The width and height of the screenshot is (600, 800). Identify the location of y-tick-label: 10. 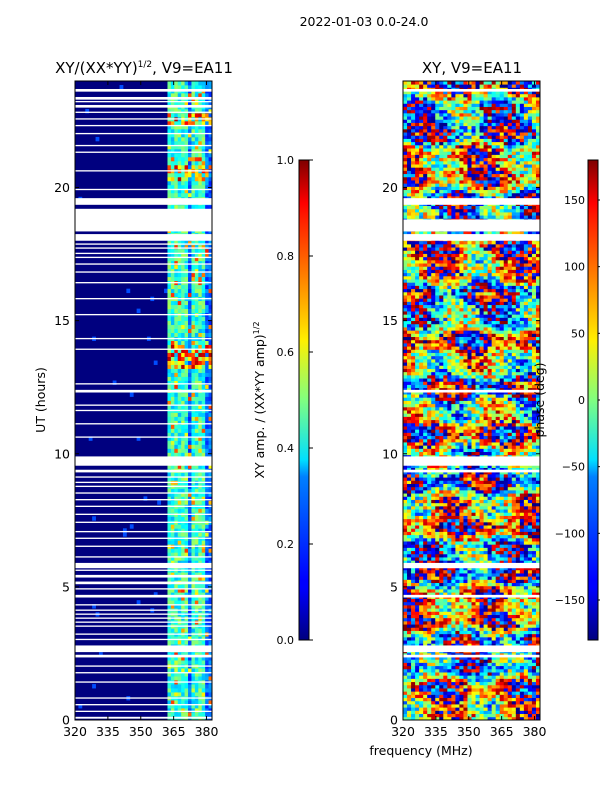
(62, 453).